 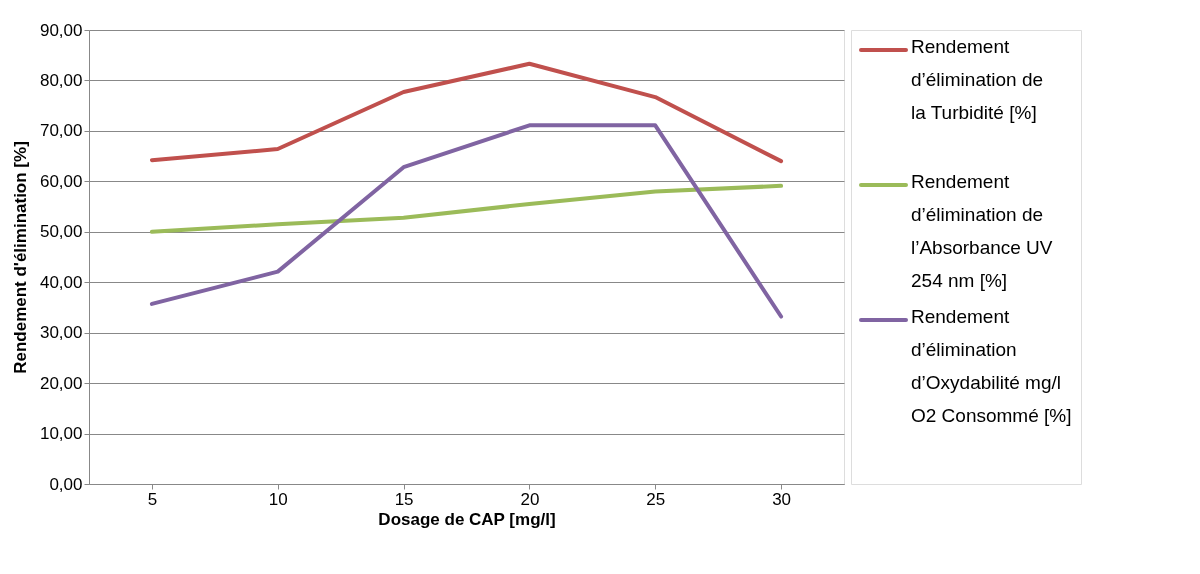 What do you see at coordinates (61, 333) in the screenshot?
I see `y-tick-label: 30,00` at bounding box center [61, 333].